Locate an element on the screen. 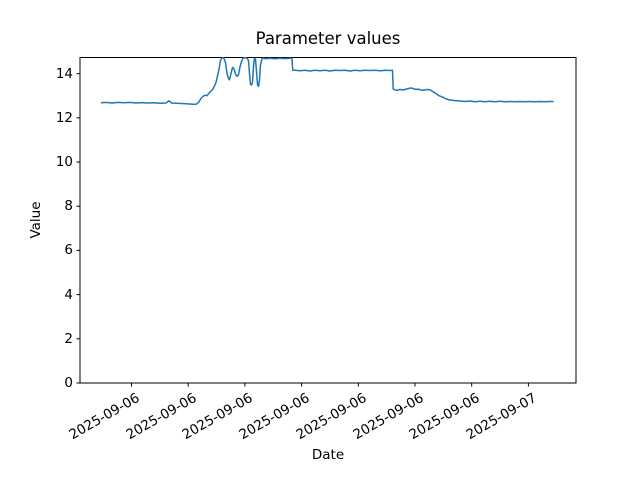 This screenshot has height=480, width=640. x-axis-label: Date is located at coordinates (328, 455).